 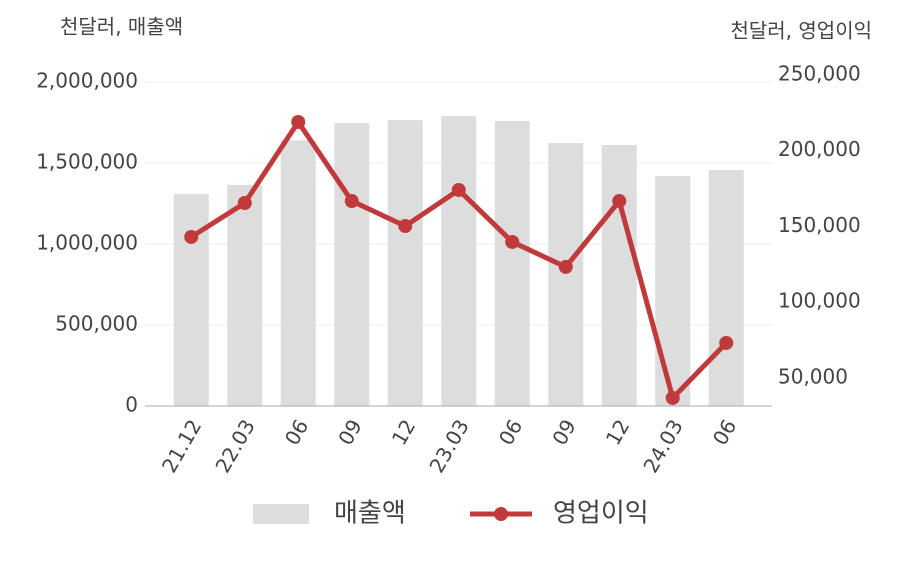 I want to click on y-axis-title: 천달러, 매출액, so click(x=121, y=27).